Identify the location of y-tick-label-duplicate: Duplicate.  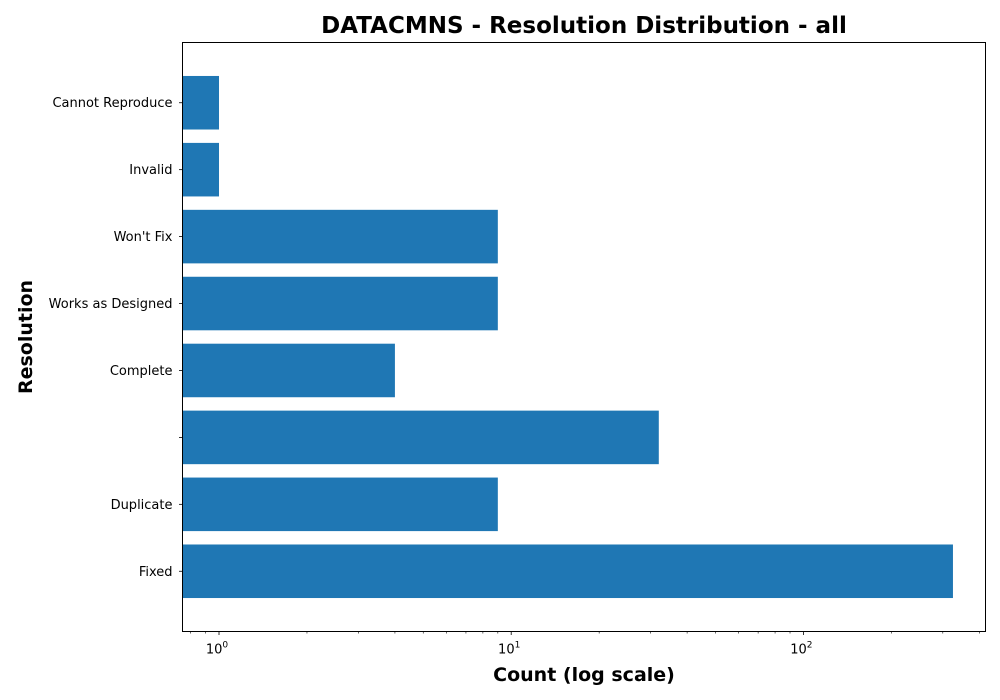
(142, 505).